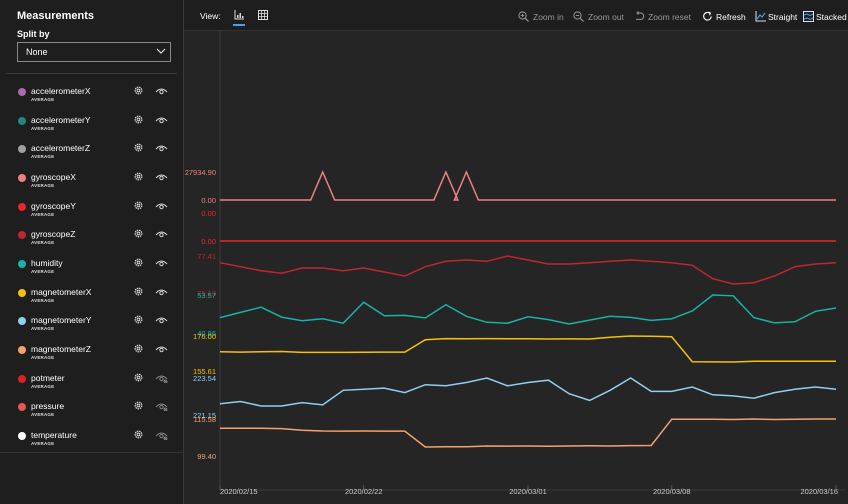  I want to click on x-tick-label: 2020/03/01, so click(528, 491).